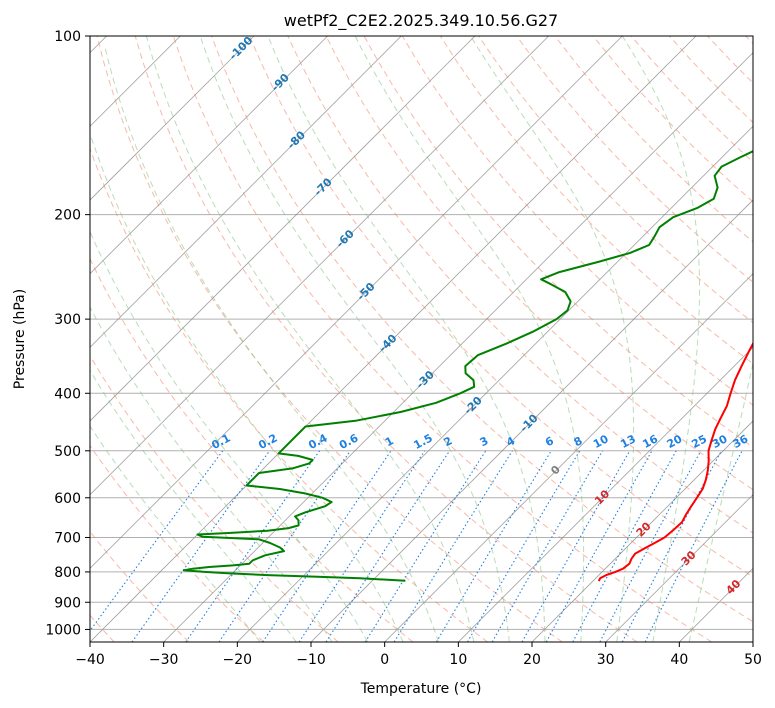 This screenshot has height=708, width=775. What do you see at coordinates (67, 539) in the screenshot?
I see `y-tick-label: 700` at bounding box center [67, 539].